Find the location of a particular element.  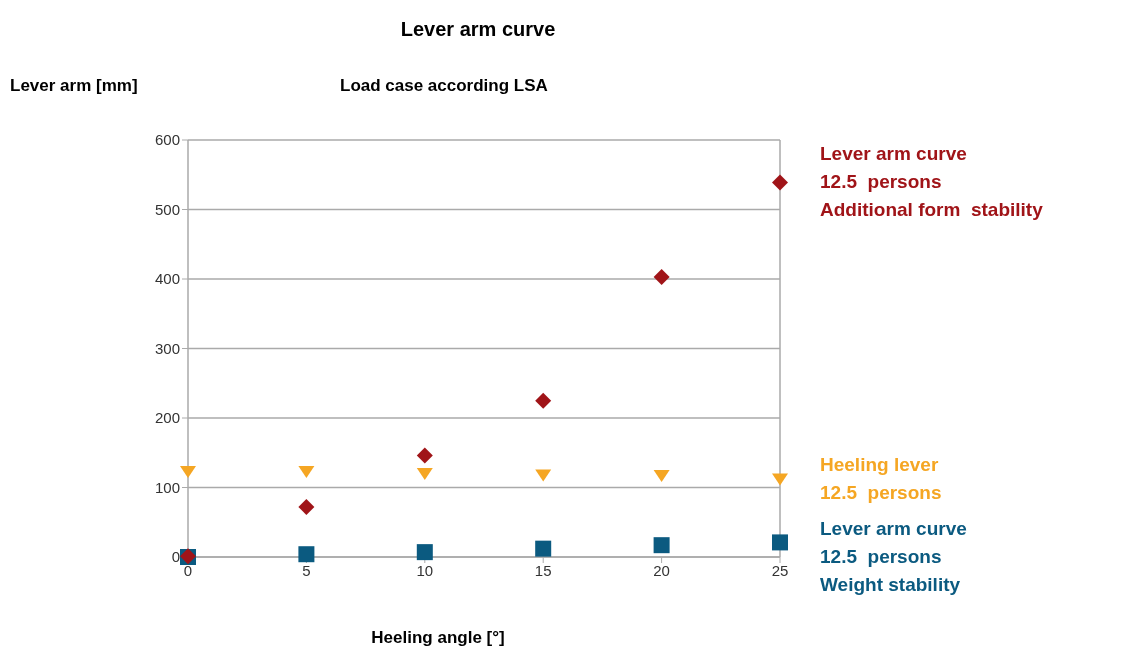

x-tick-label: 20 is located at coordinates (661, 570).